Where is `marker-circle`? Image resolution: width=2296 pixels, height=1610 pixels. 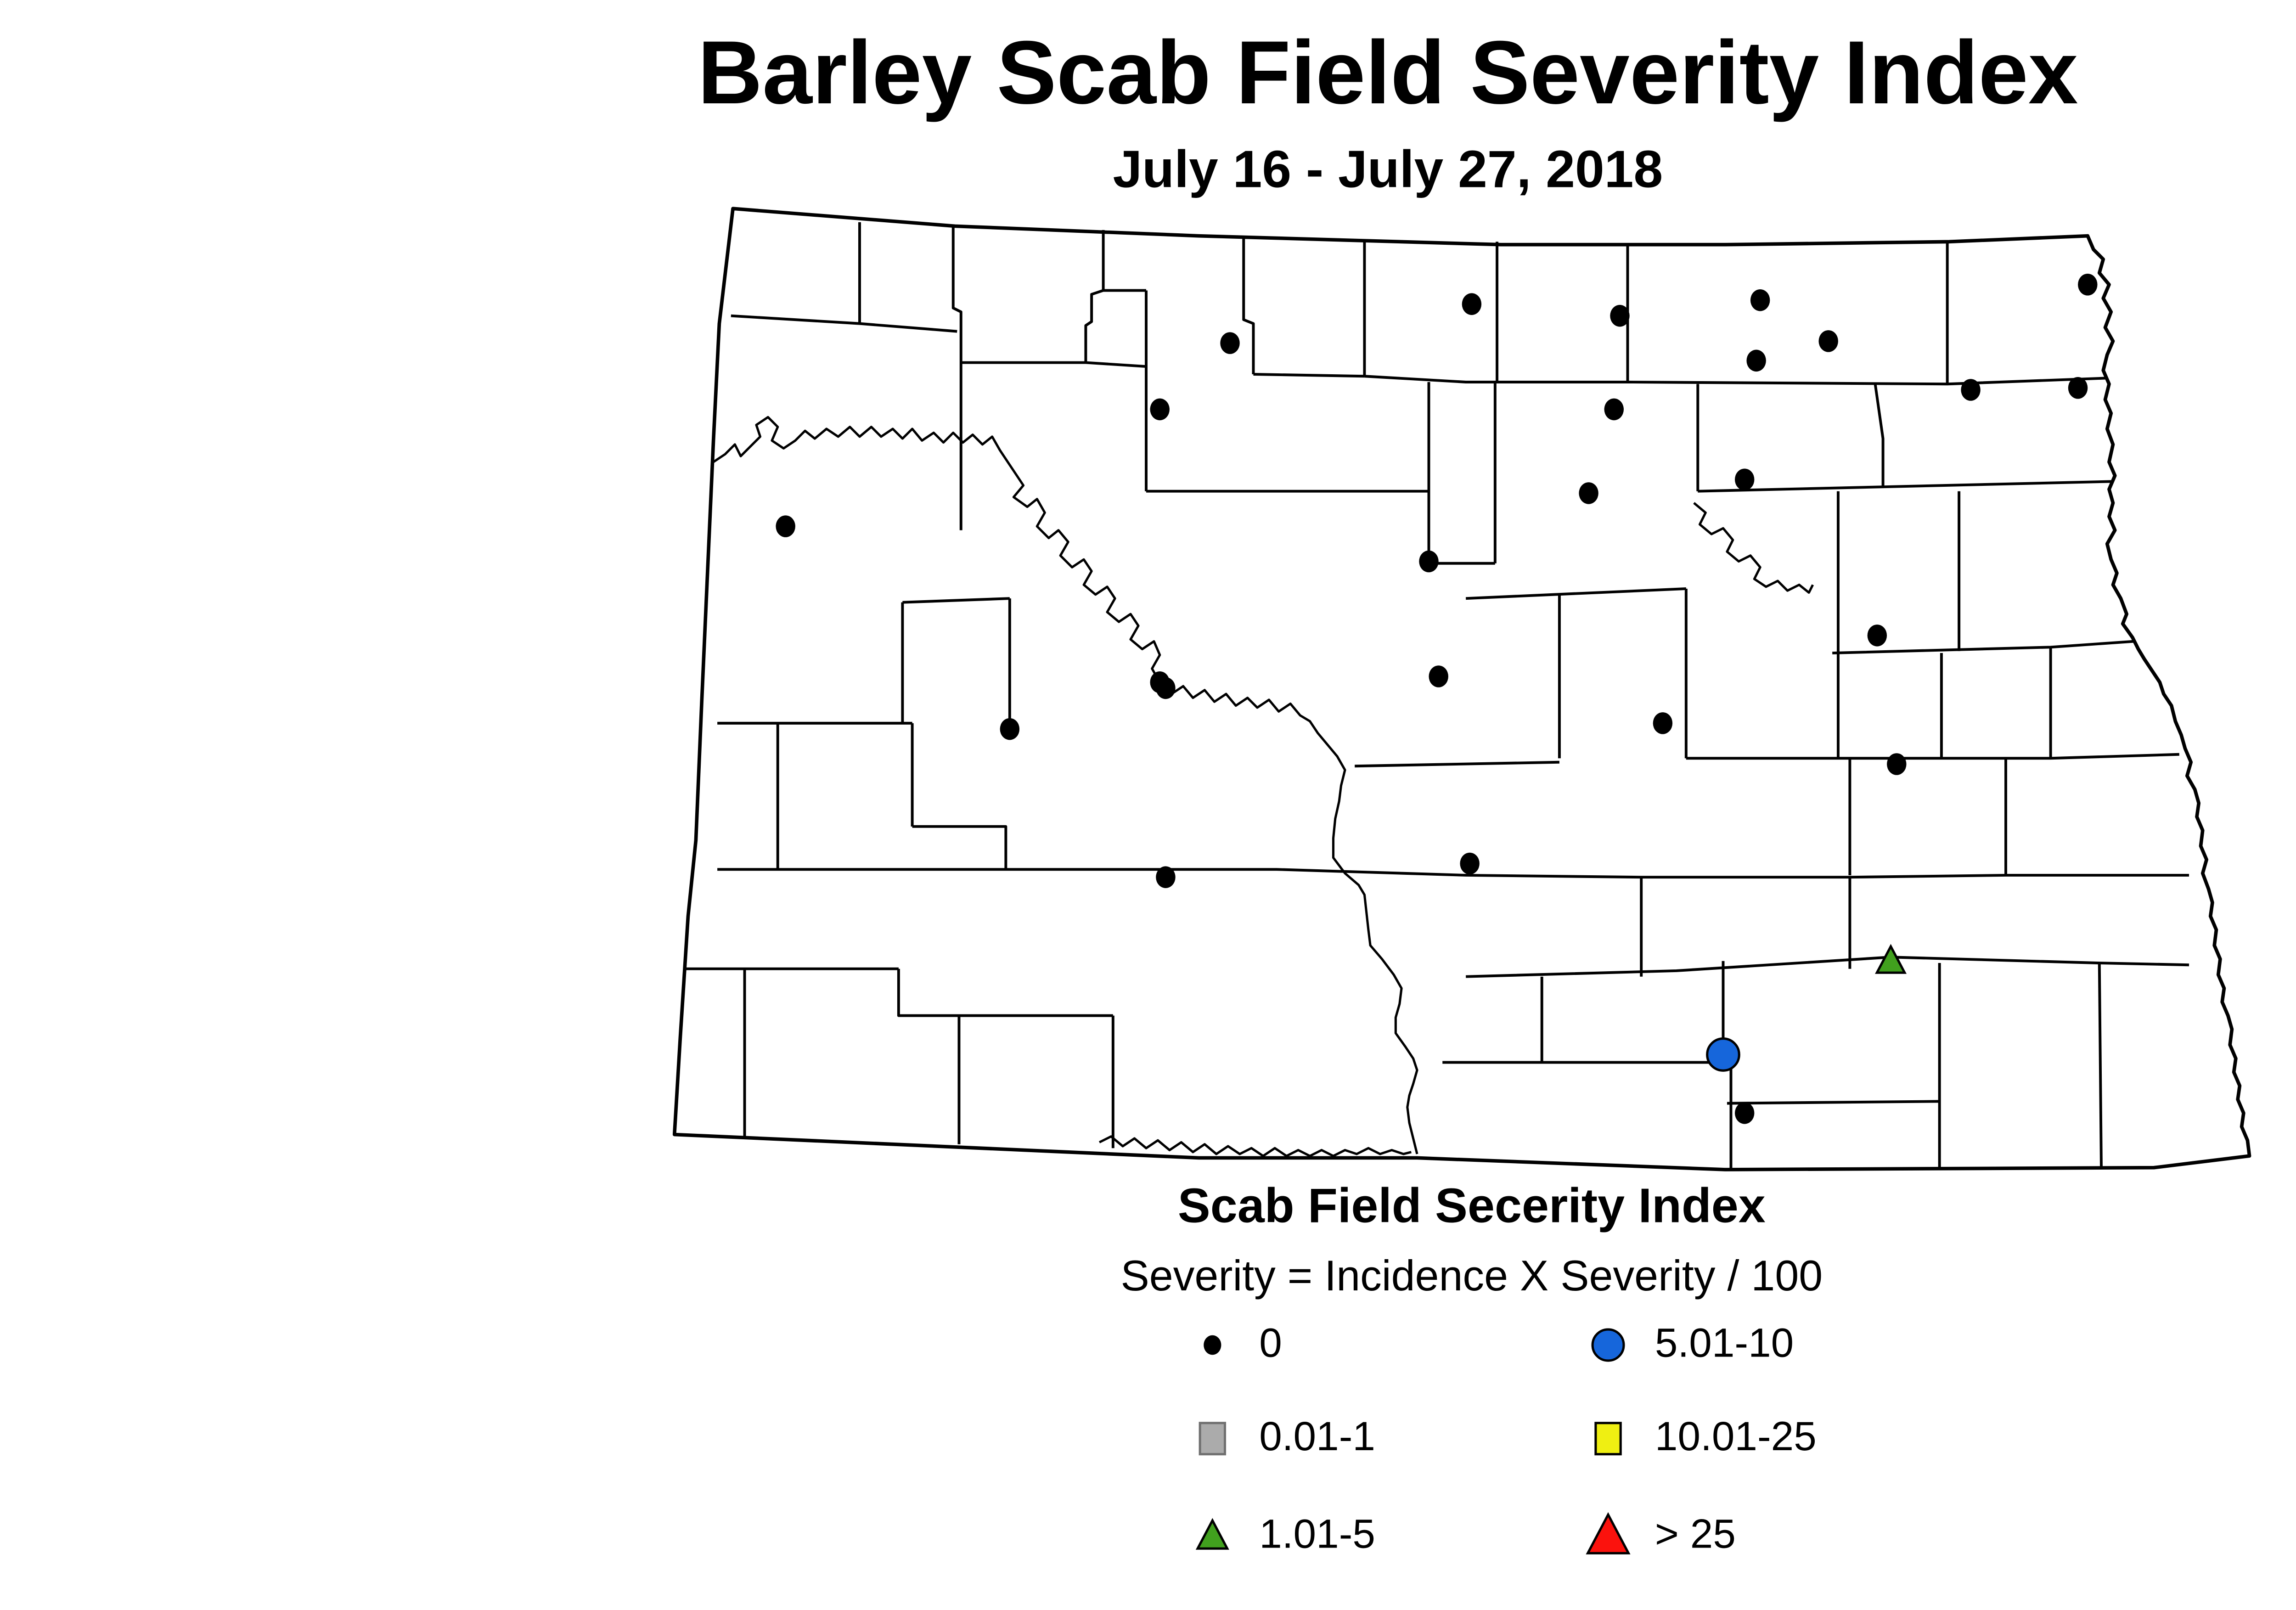 marker-circle is located at coordinates (1723, 1054).